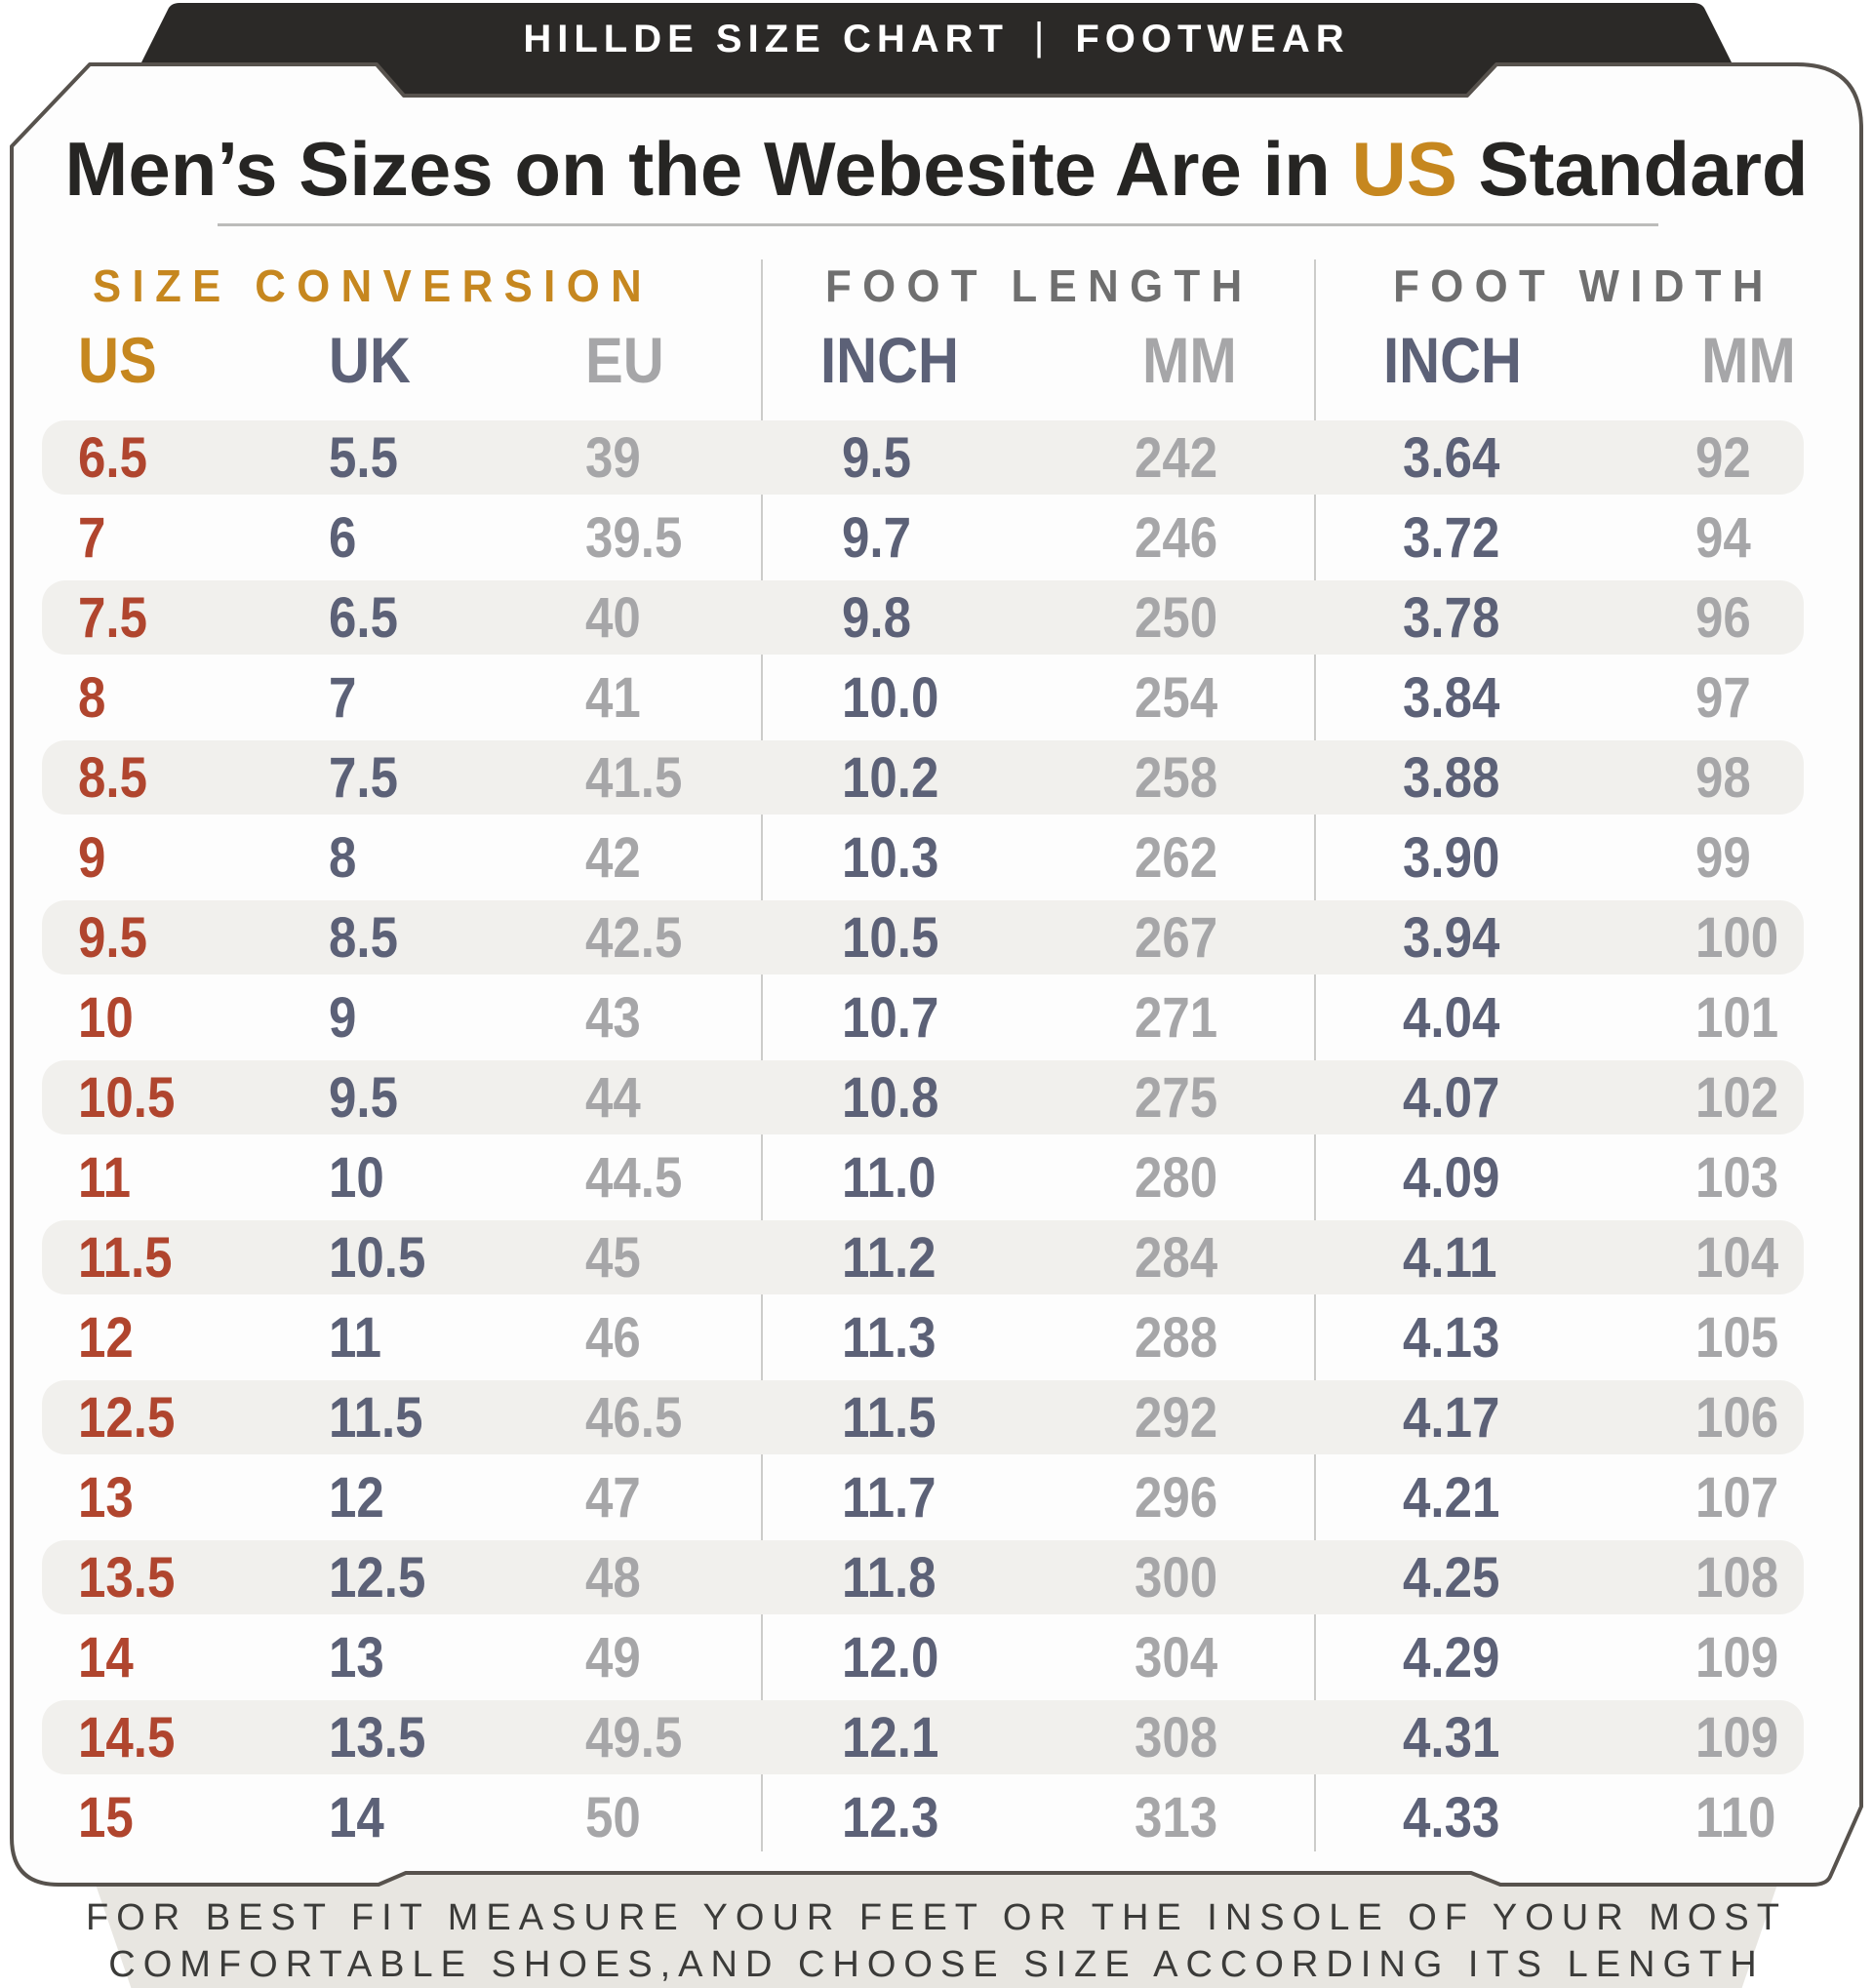  What do you see at coordinates (923, 1738) in the screenshot?
I see `table-row: 14.5 13.5 49.5 12.1 308 4.31 109` at bounding box center [923, 1738].